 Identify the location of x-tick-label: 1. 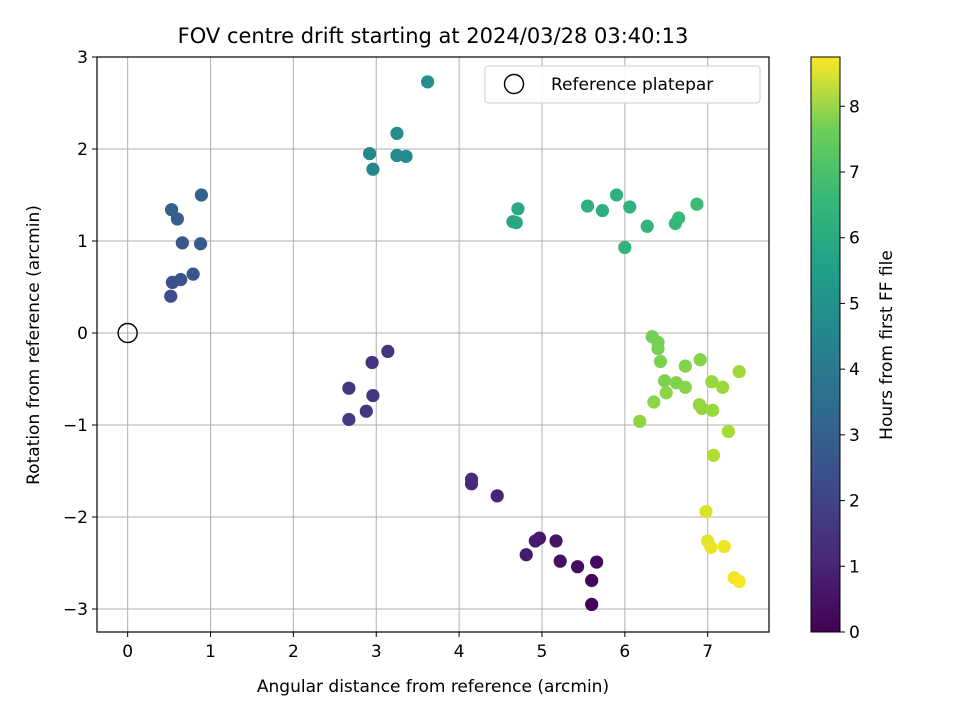
(210, 652).